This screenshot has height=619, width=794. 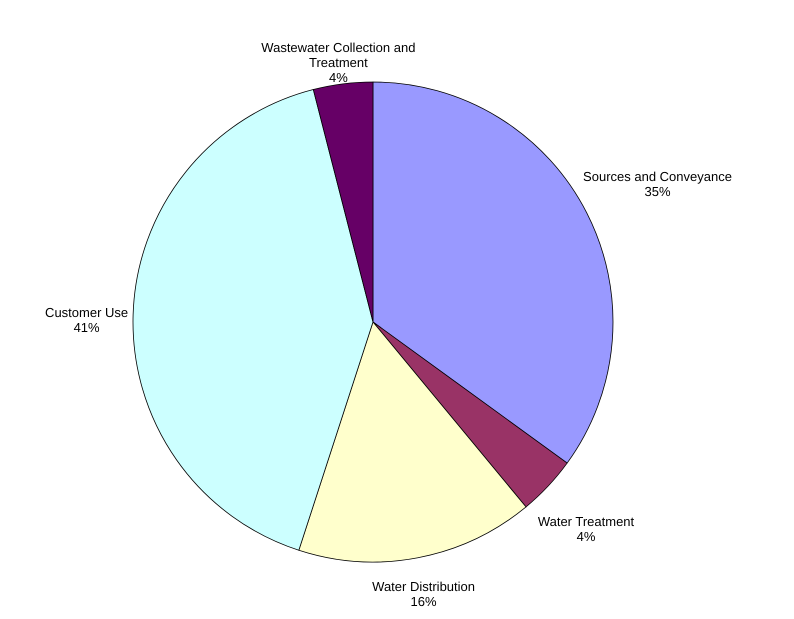 What do you see at coordinates (423, 586) in the screenshot?
I see `slice-label: Water Distribution` at bounding box center [423, 586].